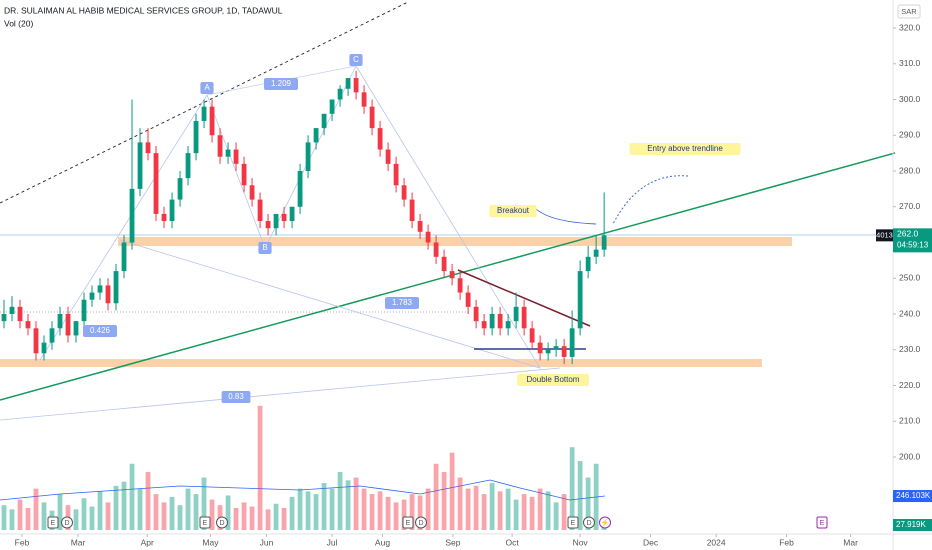 The width and height of the screenshot is (932, 550). Describe the element at coordinates (910, 421) in the screenshot. I see `y-tick-label: 210.0` at that location.